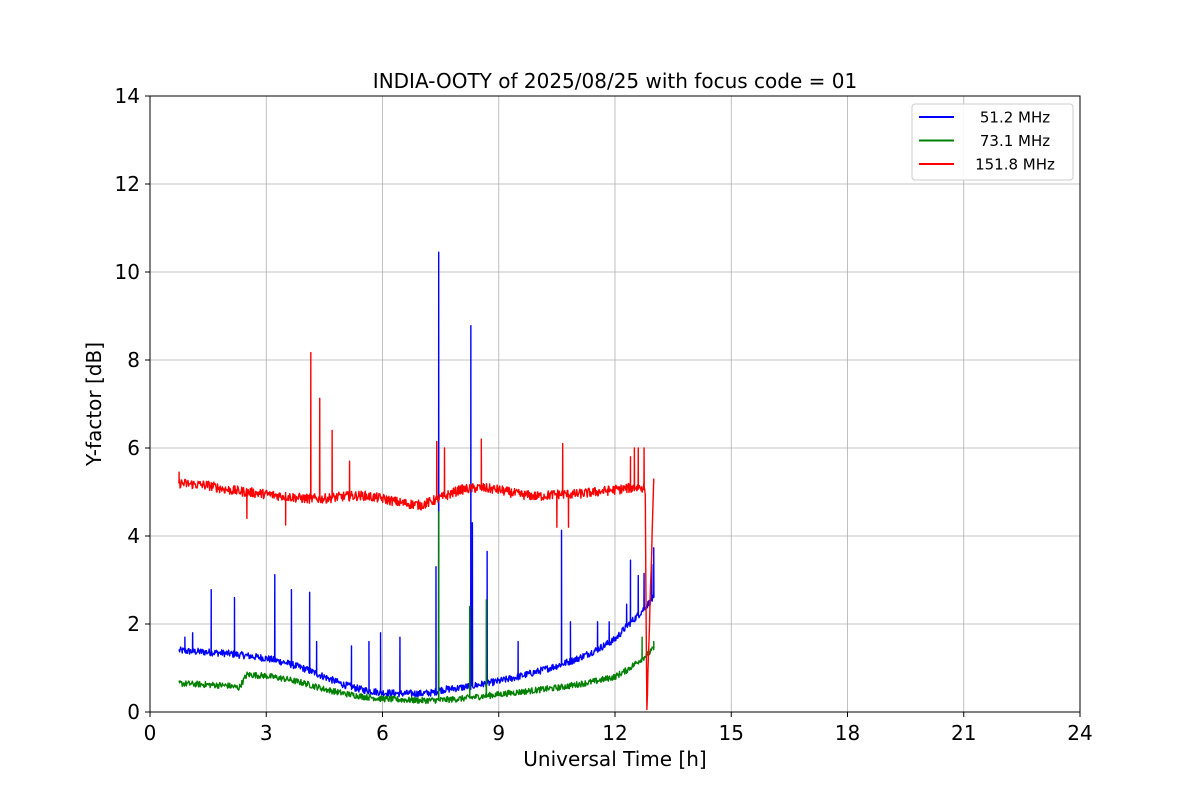 The width and height of the screenshot is (1200, 800). I want to click on y-tick-label: 8, so click(133, 360).